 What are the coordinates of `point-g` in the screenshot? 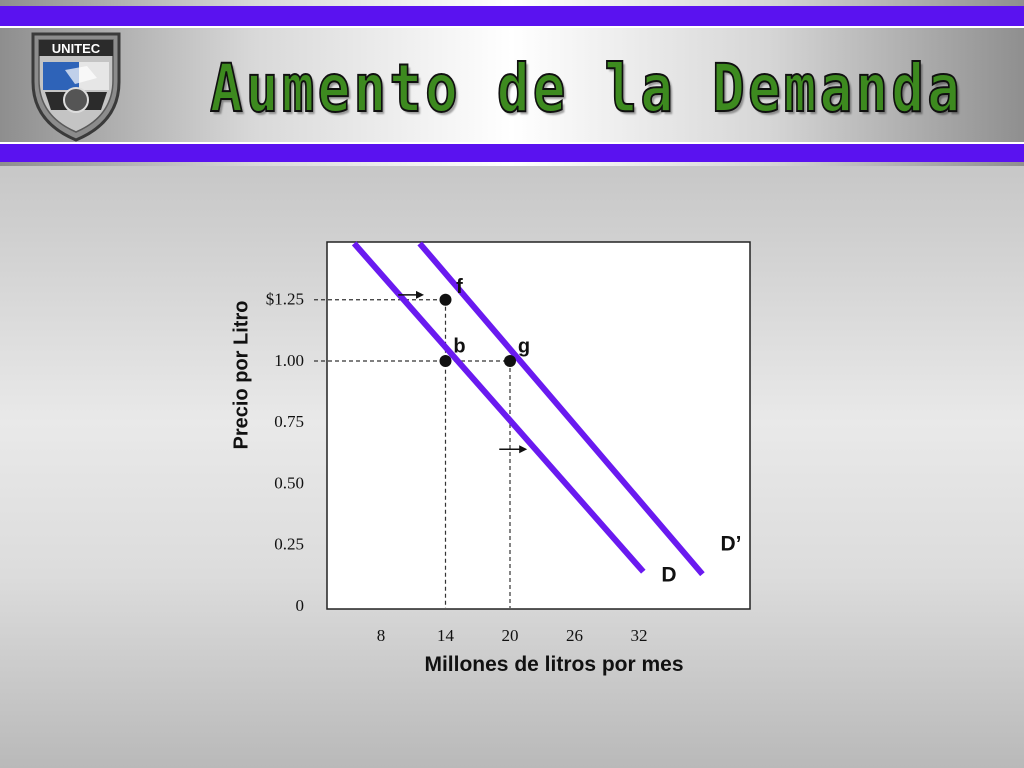 It's located at (510, 361).